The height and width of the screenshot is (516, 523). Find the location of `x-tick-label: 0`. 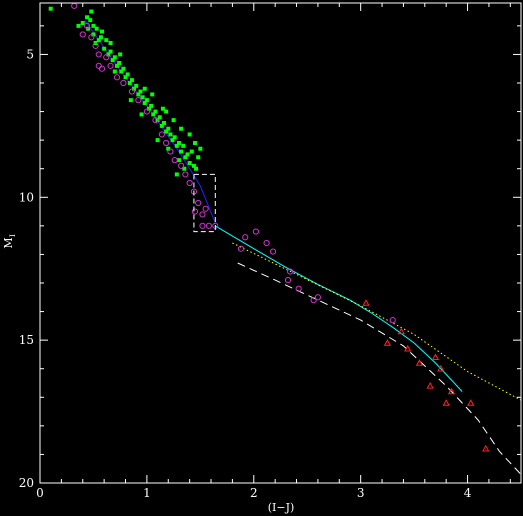

x-tick-label: 0 is located at coordinates (40, 493).